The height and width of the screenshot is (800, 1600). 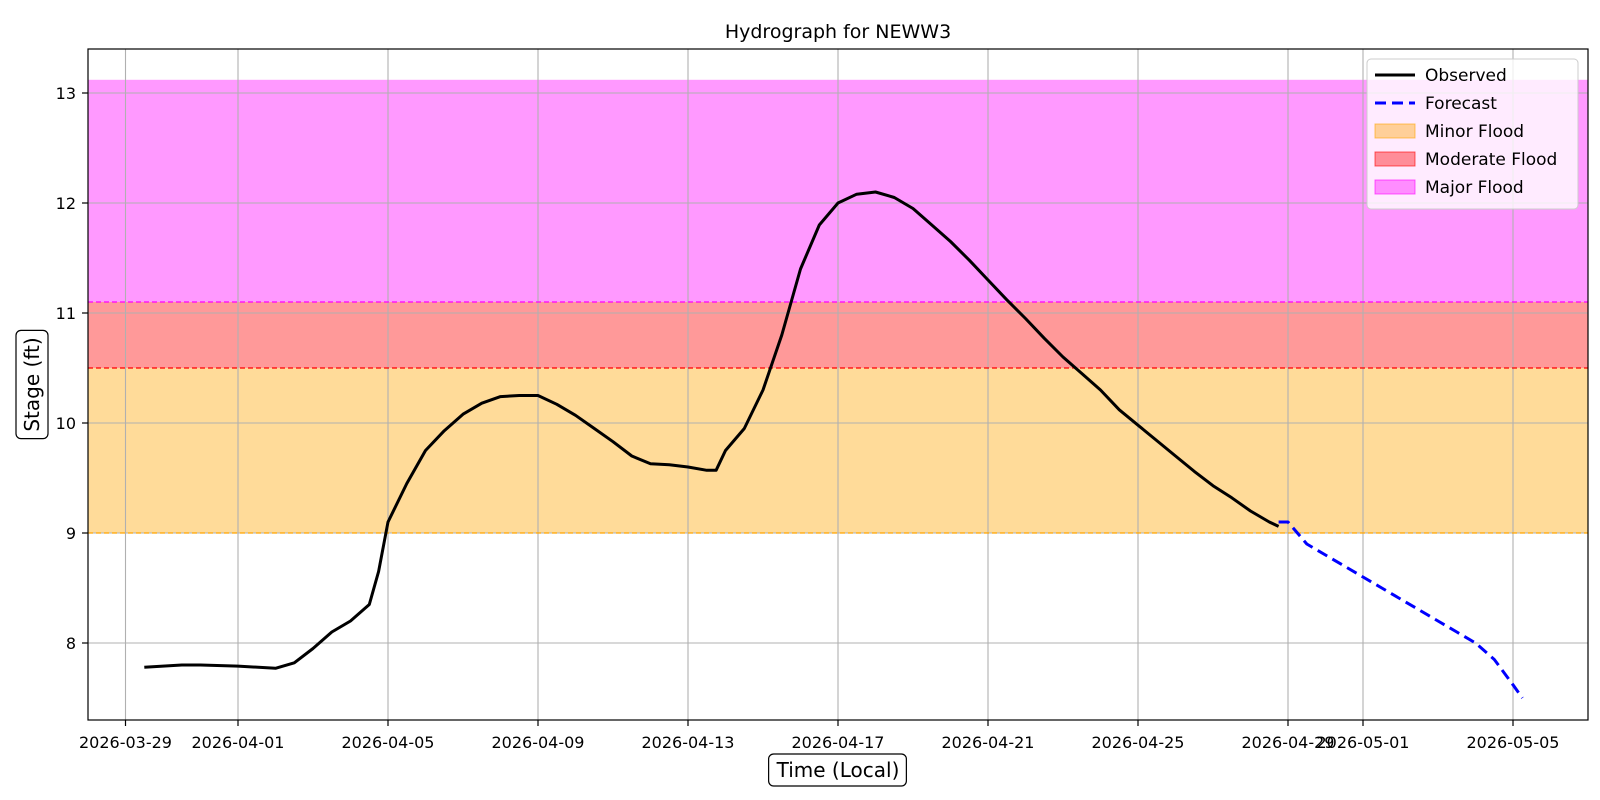 I want to click on series-forecast-line, so click(x=1401, y=609).